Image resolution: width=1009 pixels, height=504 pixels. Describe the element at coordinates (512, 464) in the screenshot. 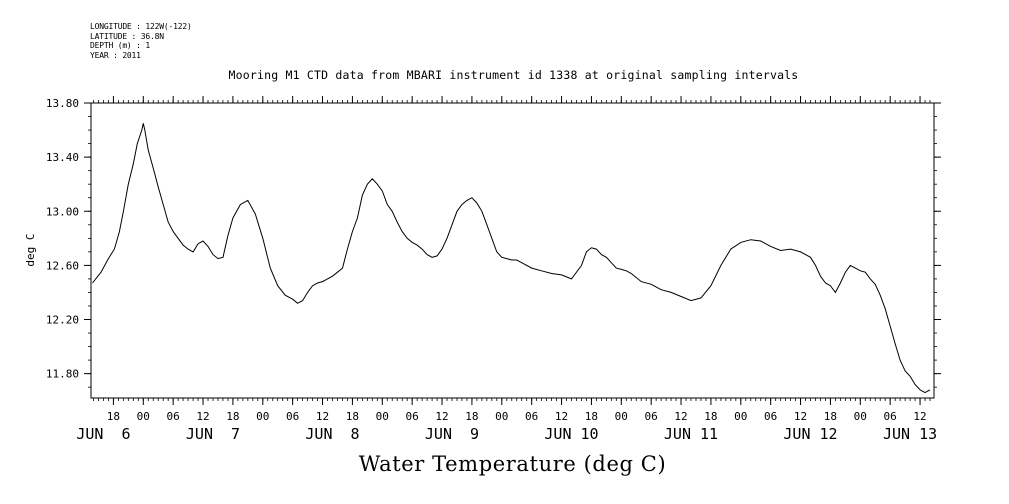

I see `main-variable-label: Water Temperature (deg C)` at that location.